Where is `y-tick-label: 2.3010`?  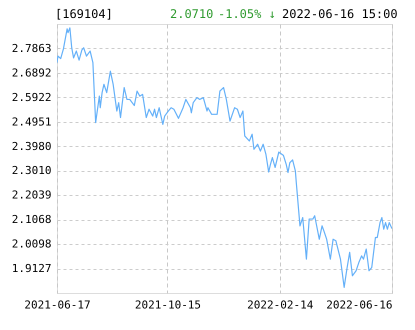
y-tick-label: 2.3010 is located at coordinates (32, 171).